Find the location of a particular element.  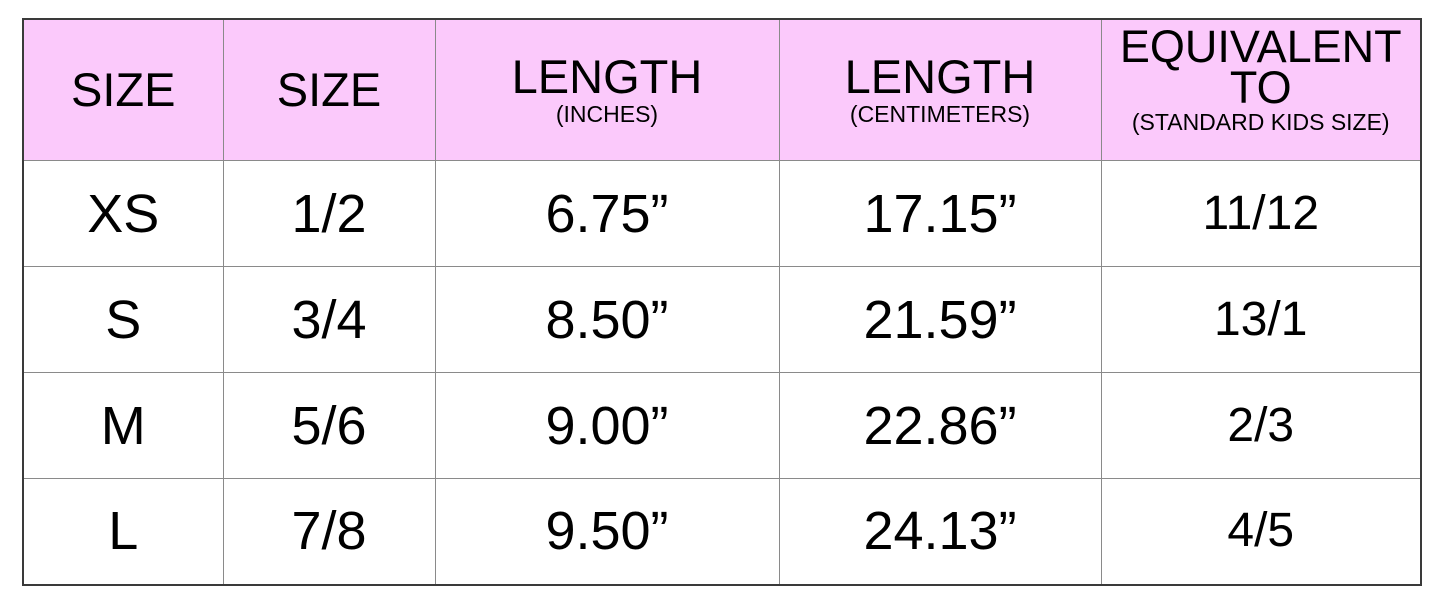

header-cell-inner: LENGTH (CENTIMETERS) is located at coordinates (940, 90).